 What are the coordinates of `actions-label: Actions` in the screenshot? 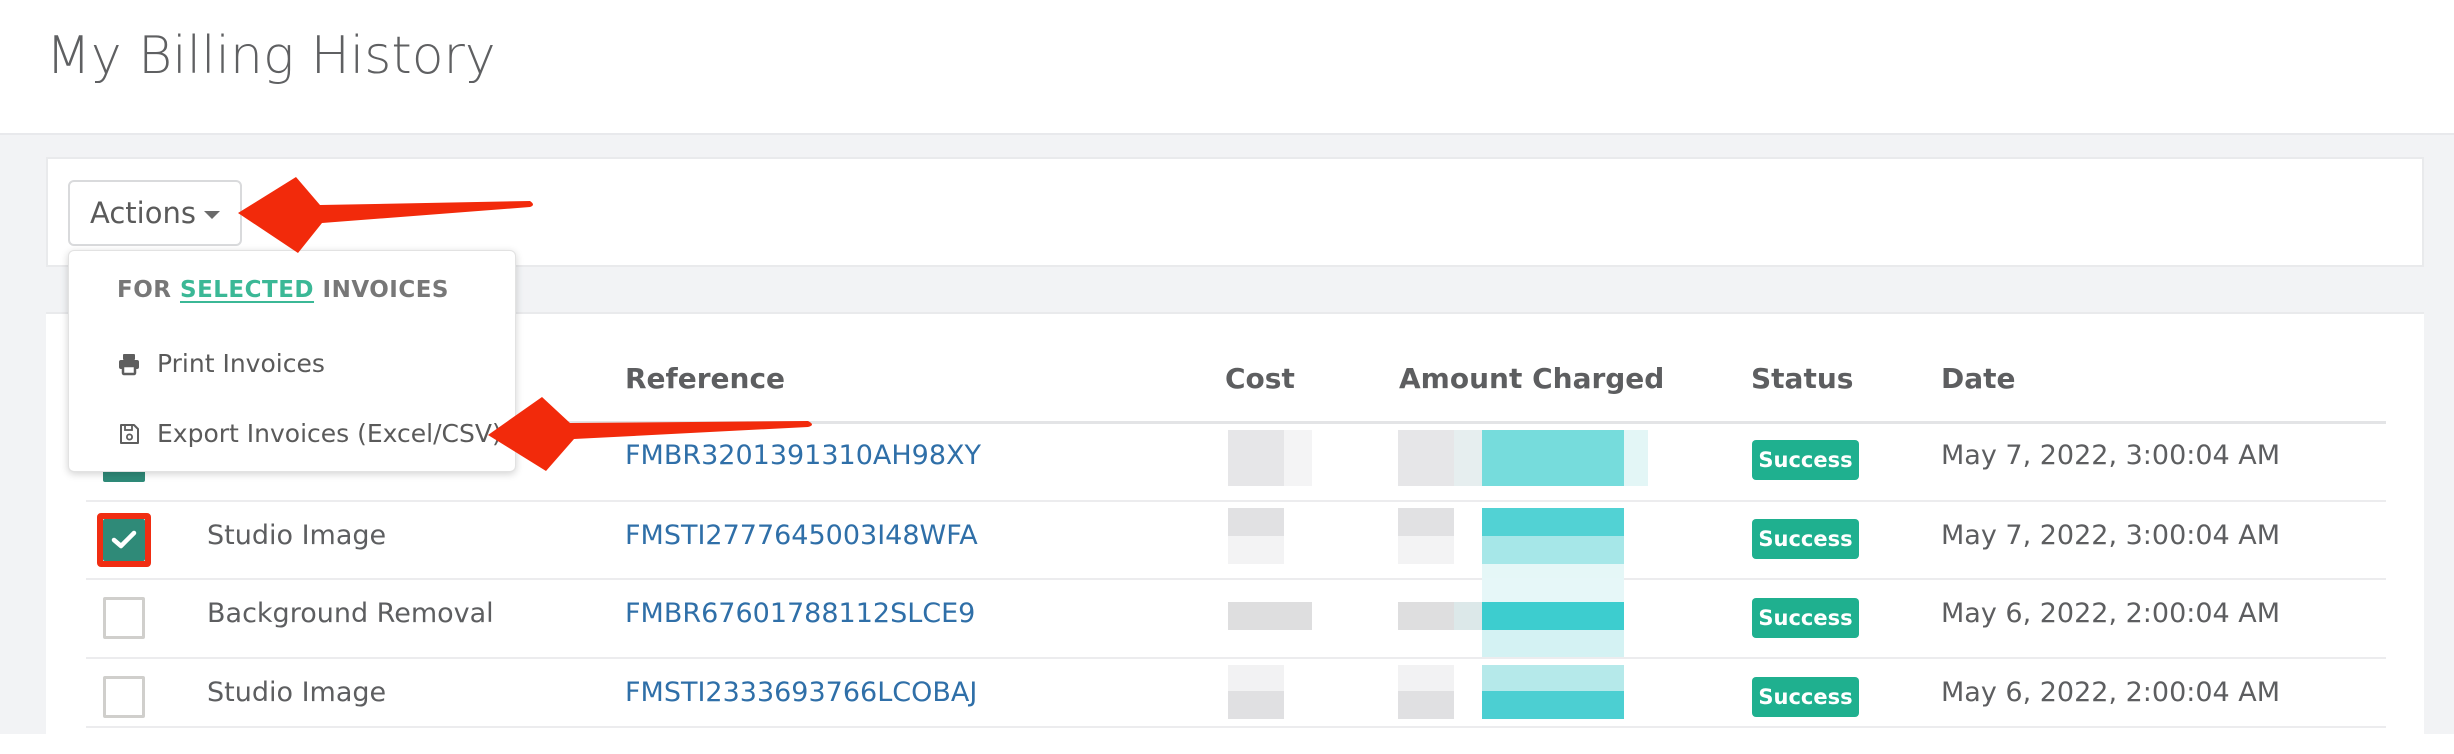 It's located at (143, 213).